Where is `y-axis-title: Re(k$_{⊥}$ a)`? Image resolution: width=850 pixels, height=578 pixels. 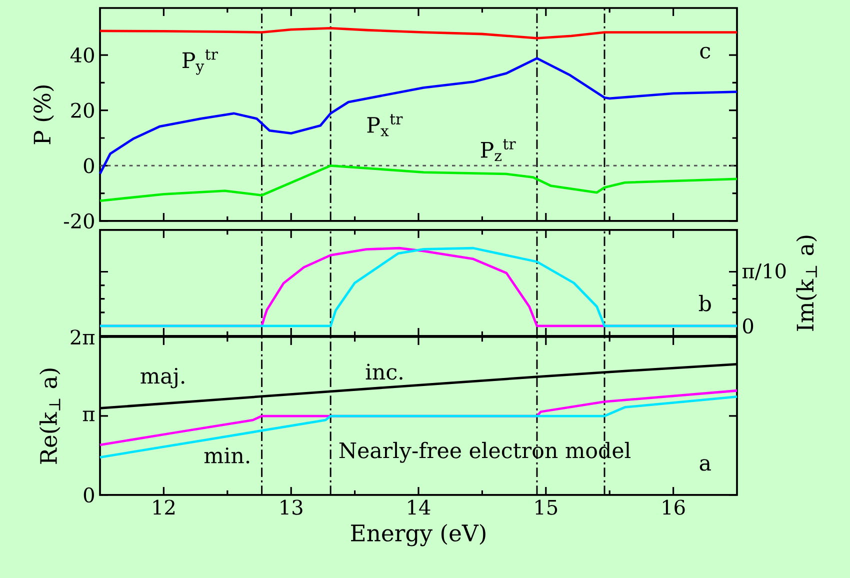 y-axis-title: Re(k$_{⊥}$ a) is located at coordinates (50, 416).